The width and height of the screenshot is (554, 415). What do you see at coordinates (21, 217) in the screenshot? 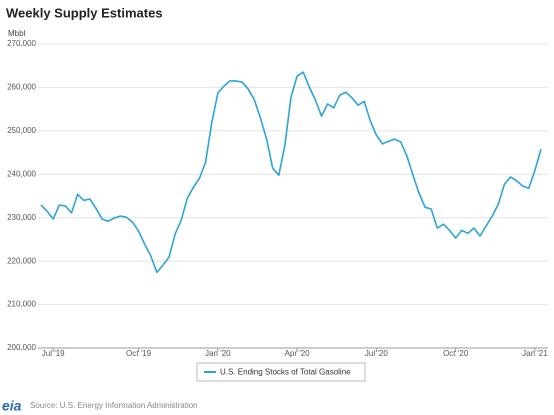
I see `y-tick-label: 230,000` at bounding box center [21, 217].